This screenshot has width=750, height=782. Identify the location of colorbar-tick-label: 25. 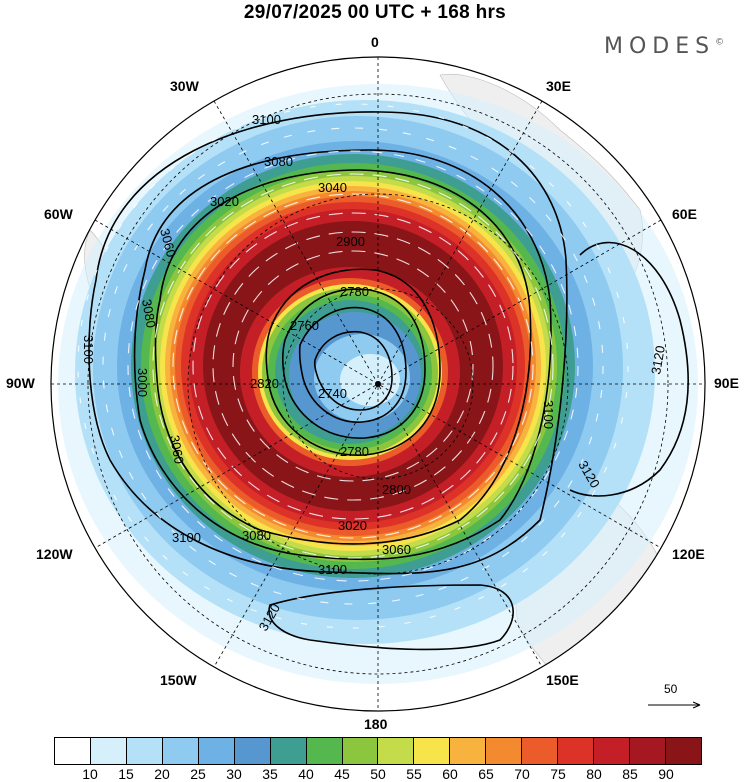
(198, 774).